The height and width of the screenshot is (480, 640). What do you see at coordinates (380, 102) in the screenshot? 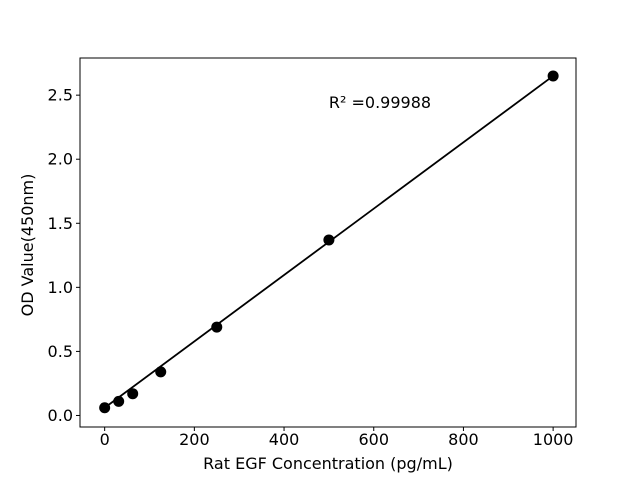
I see `r-squared-annotation: R² =0.99988` at bounding box center [380, 102].